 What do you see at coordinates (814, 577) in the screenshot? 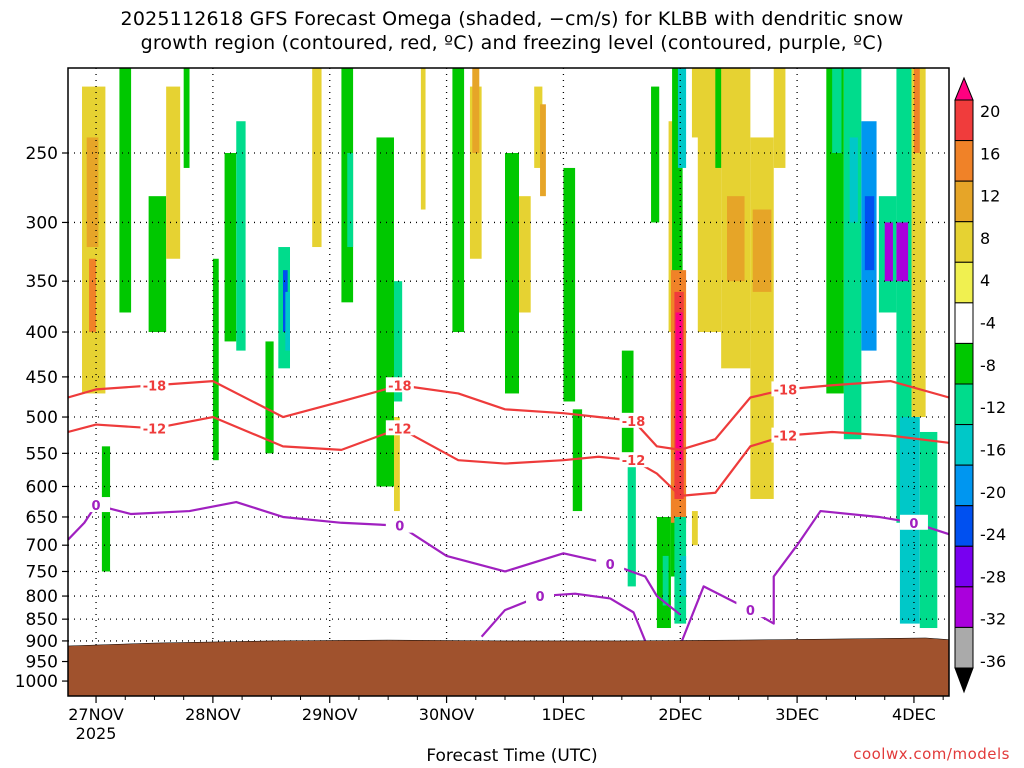
I see `contour-freezing_0_east` at bounding box center [814, 577].